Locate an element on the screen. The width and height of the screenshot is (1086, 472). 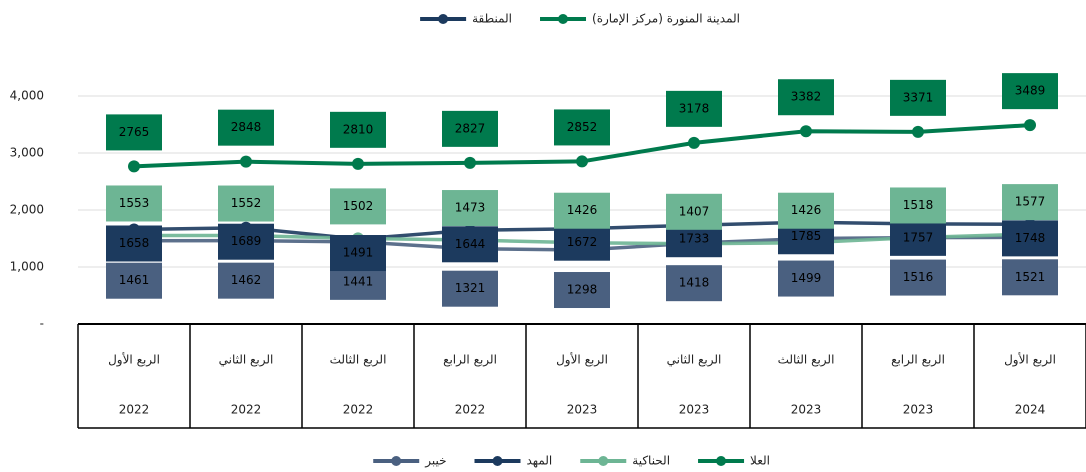
value-label: 1461 is located at coordinates (134, 280).